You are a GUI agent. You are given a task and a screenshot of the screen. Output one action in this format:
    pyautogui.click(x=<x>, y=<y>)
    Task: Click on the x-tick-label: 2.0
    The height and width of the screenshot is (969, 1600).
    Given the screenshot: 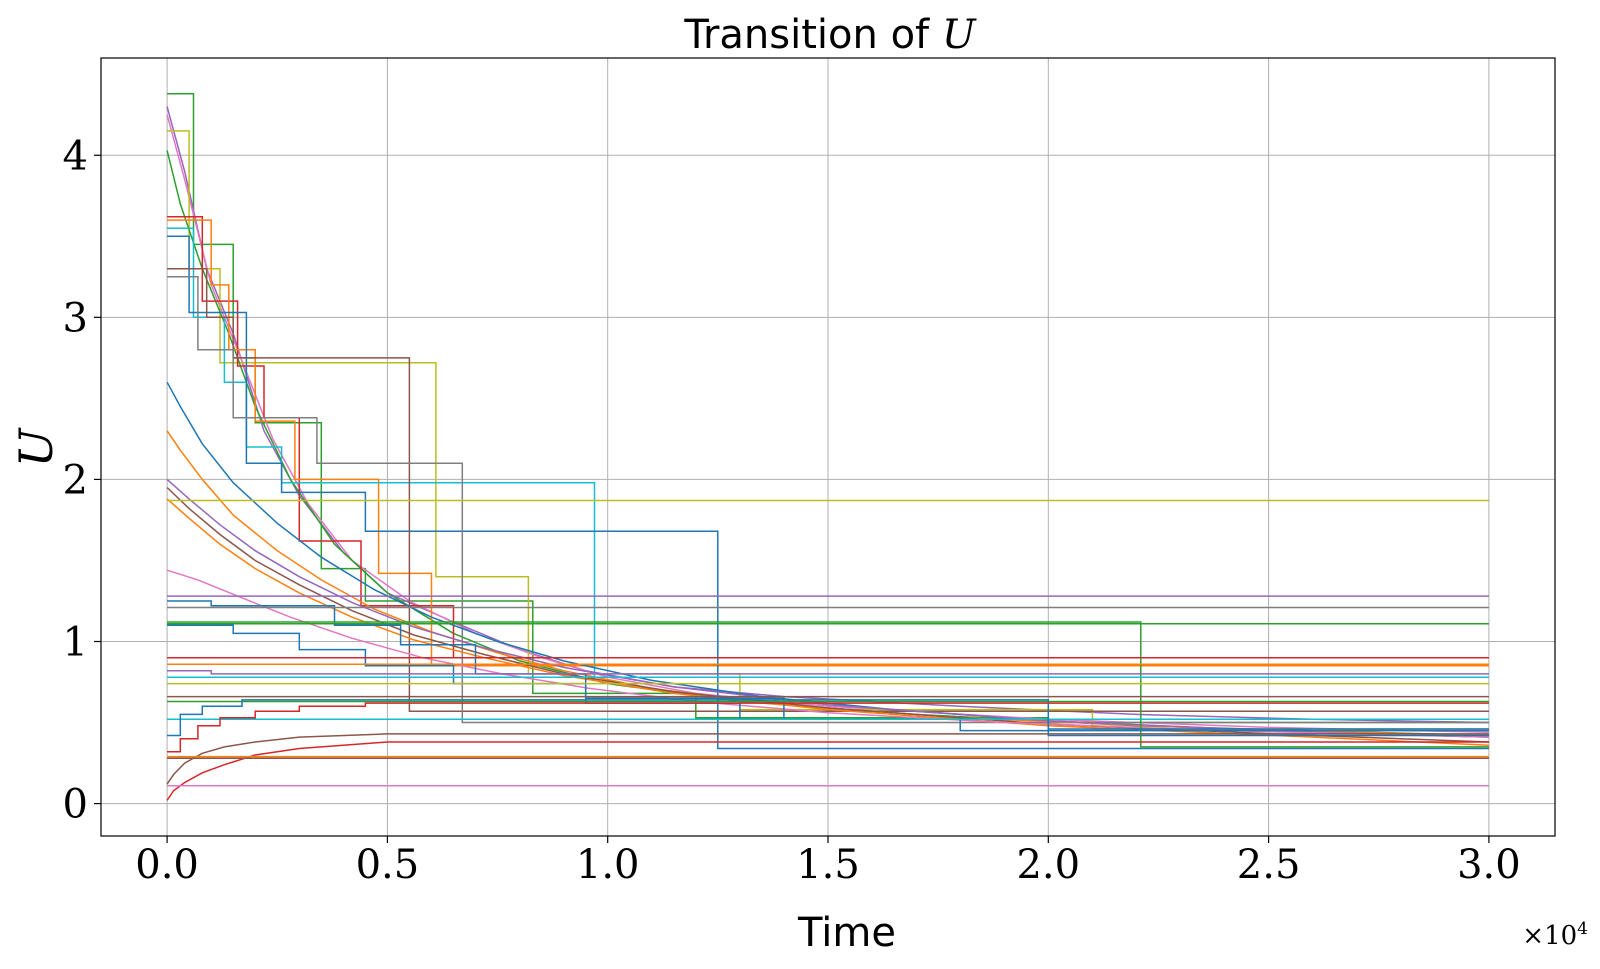 What is the action you would take?
    pyautogui.click(x=1048, y=865)
    